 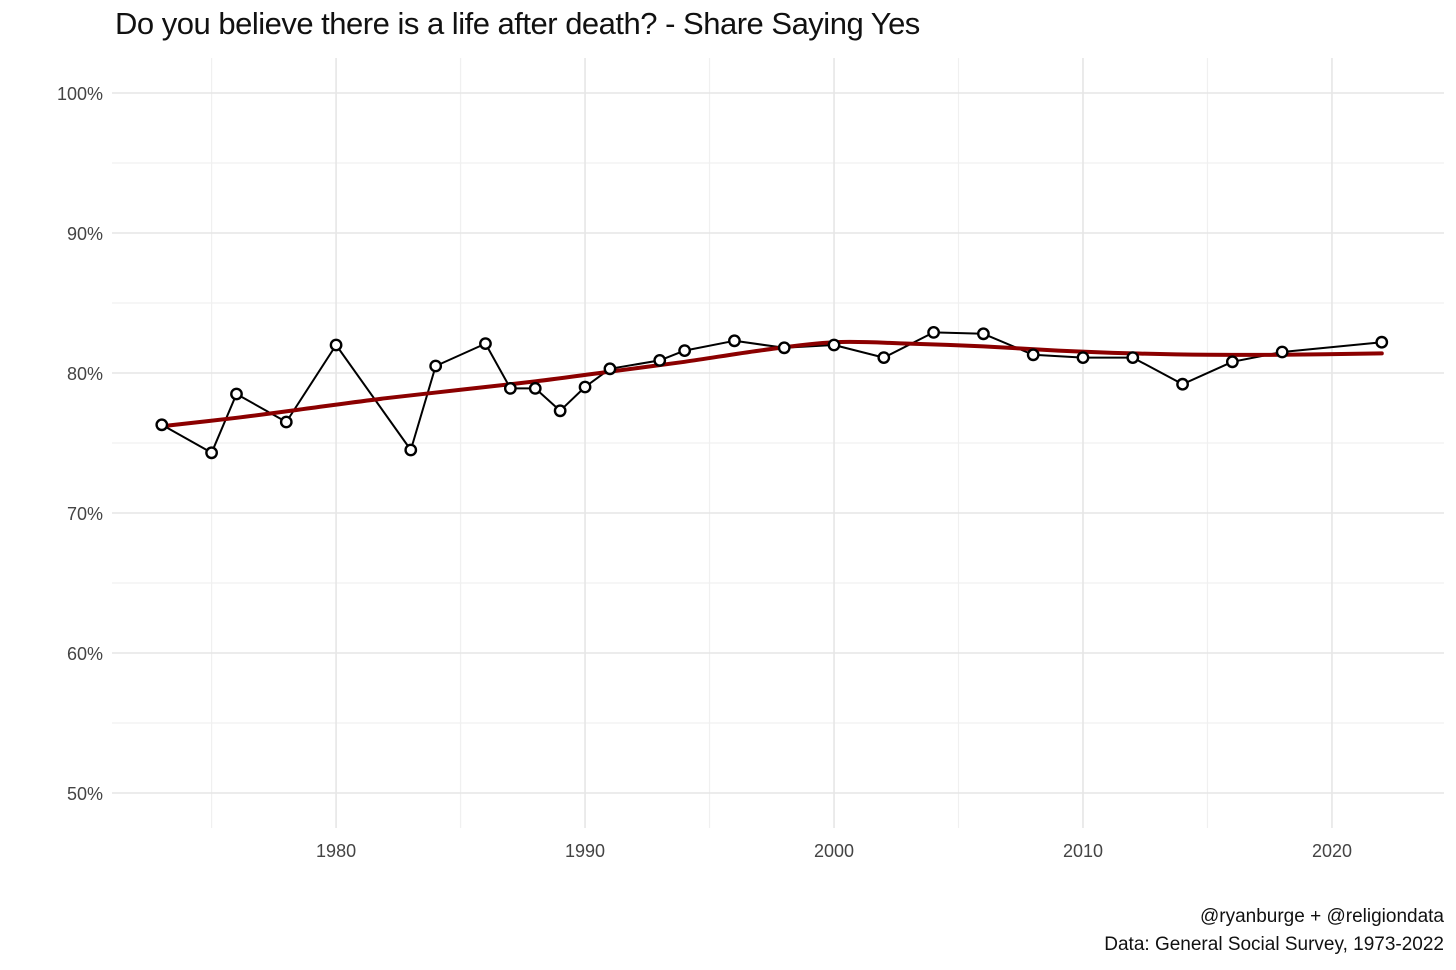 I want to click on x-tick-label: 2000, so click(x=834, y=851).